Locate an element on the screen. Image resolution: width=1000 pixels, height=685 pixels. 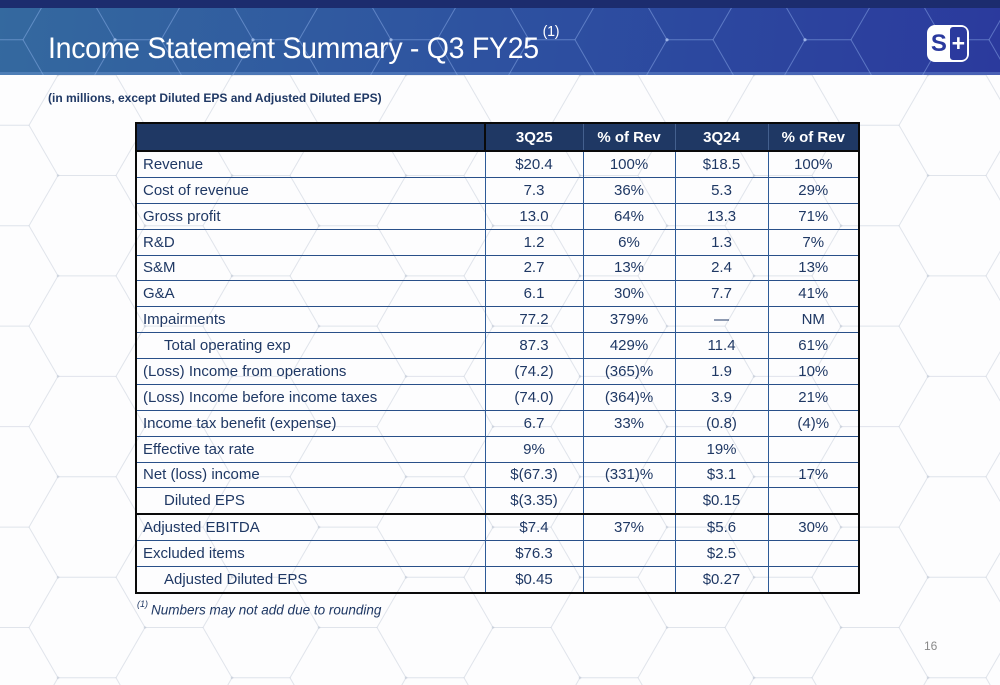
table-row: Net (loss) income $(67.3) (331)% $3.1 17% is located at coordinates (497, 474).